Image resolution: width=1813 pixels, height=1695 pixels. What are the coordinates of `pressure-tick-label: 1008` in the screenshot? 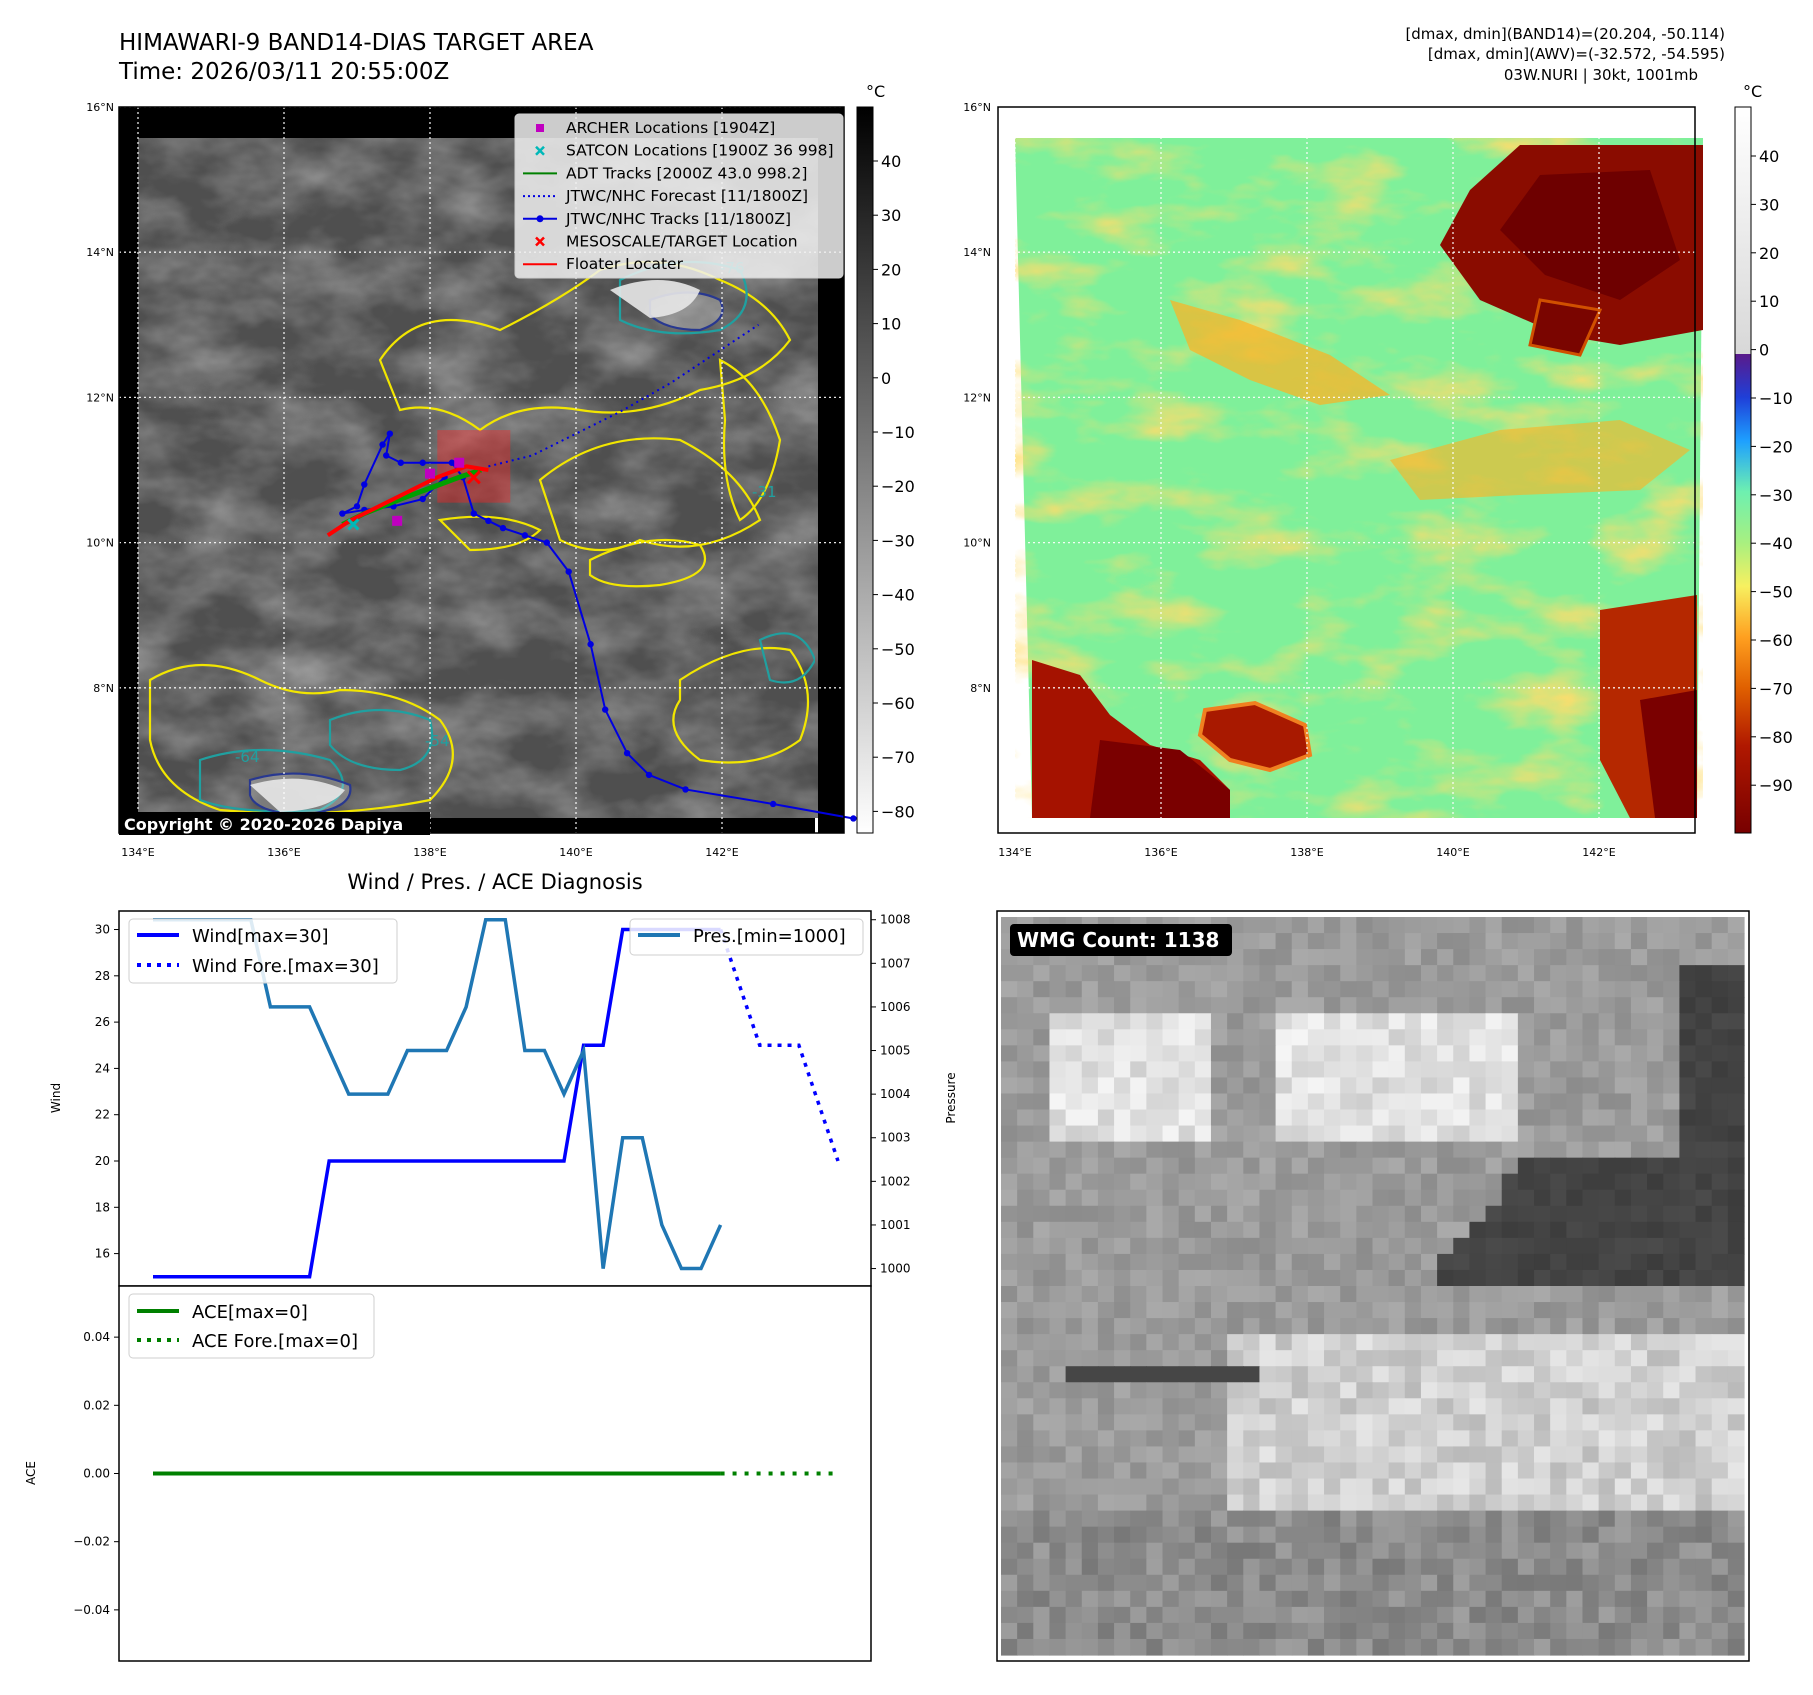 It's located at (895, 920).